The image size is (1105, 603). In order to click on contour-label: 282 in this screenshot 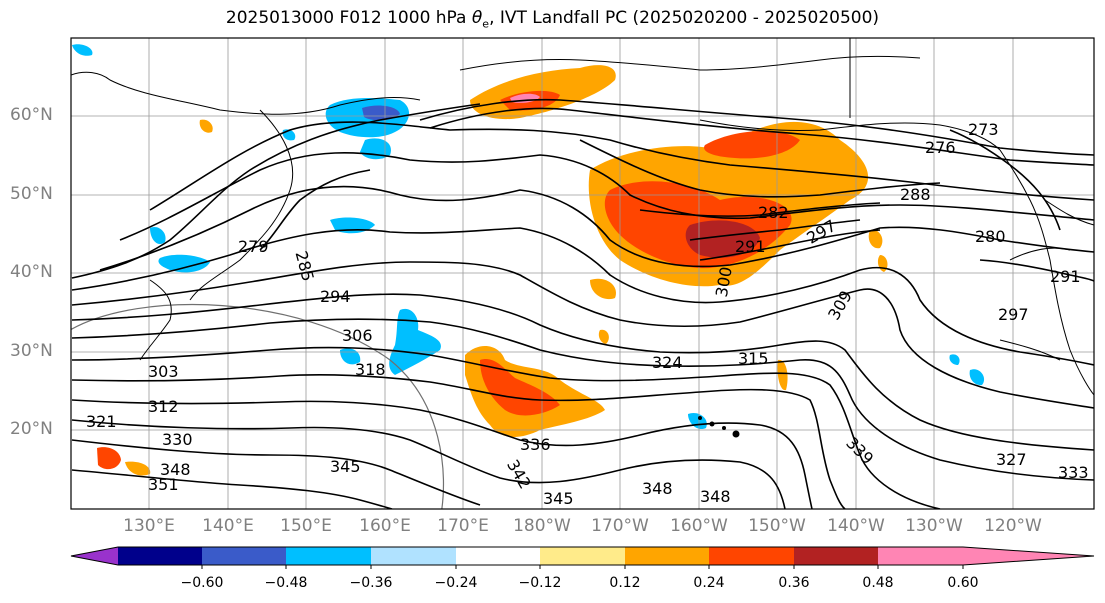, I will do `click(773, 212)`.